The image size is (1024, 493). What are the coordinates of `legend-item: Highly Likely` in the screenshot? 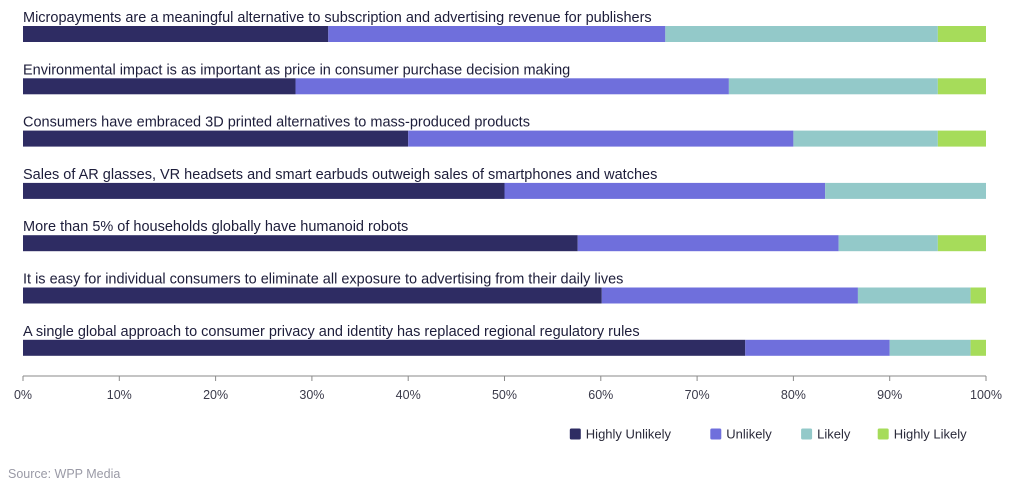 It's located at (922, 434).